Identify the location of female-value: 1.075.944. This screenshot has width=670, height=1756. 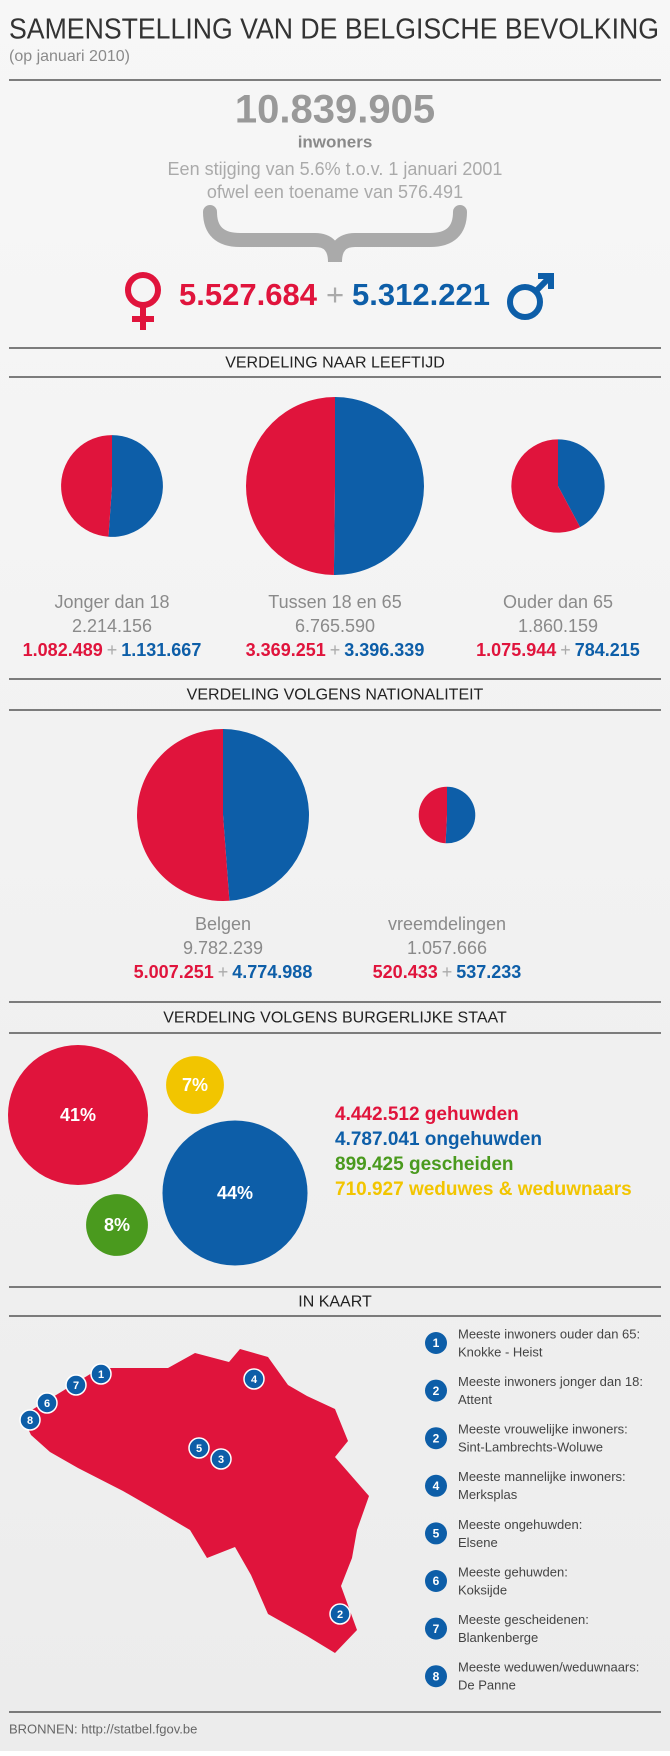
(516, 650).